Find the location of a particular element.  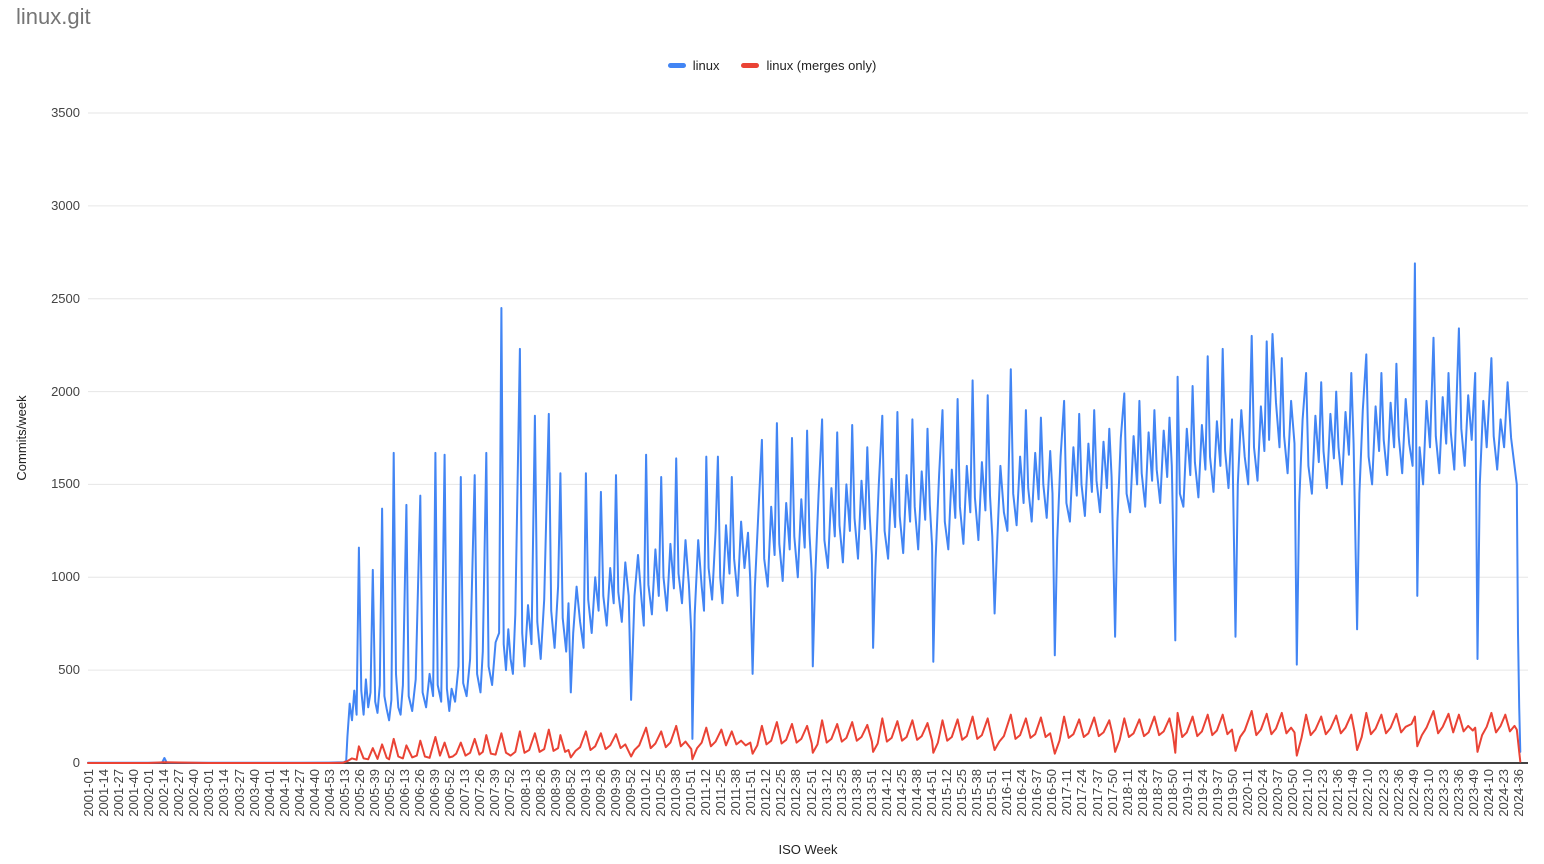

x-tick-label: 2015-51 is located at coordinates (992, 793).